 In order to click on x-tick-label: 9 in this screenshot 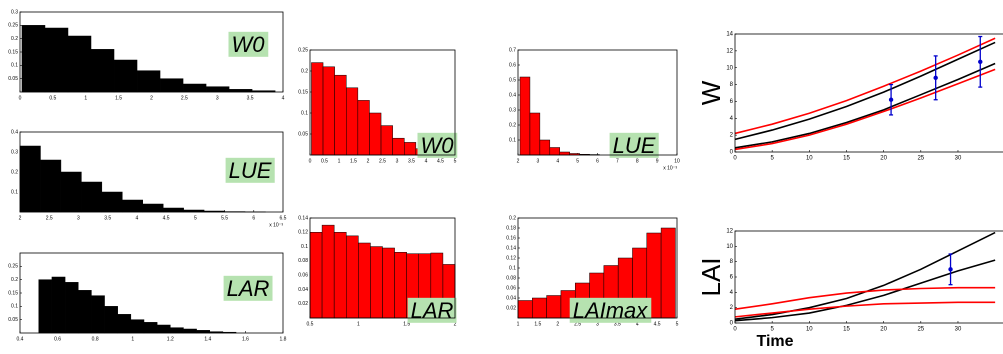, I will do `click(657, 161)`.